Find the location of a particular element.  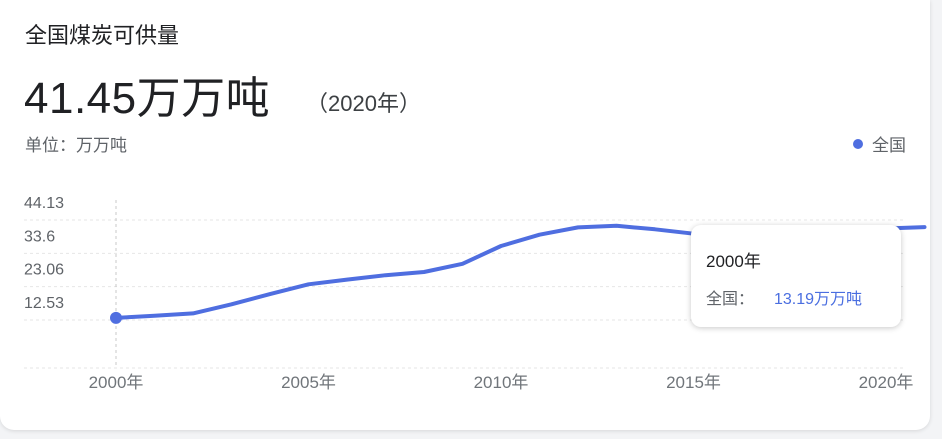

tooltip-series-label: 全国： is located at coordinates (730, 299).